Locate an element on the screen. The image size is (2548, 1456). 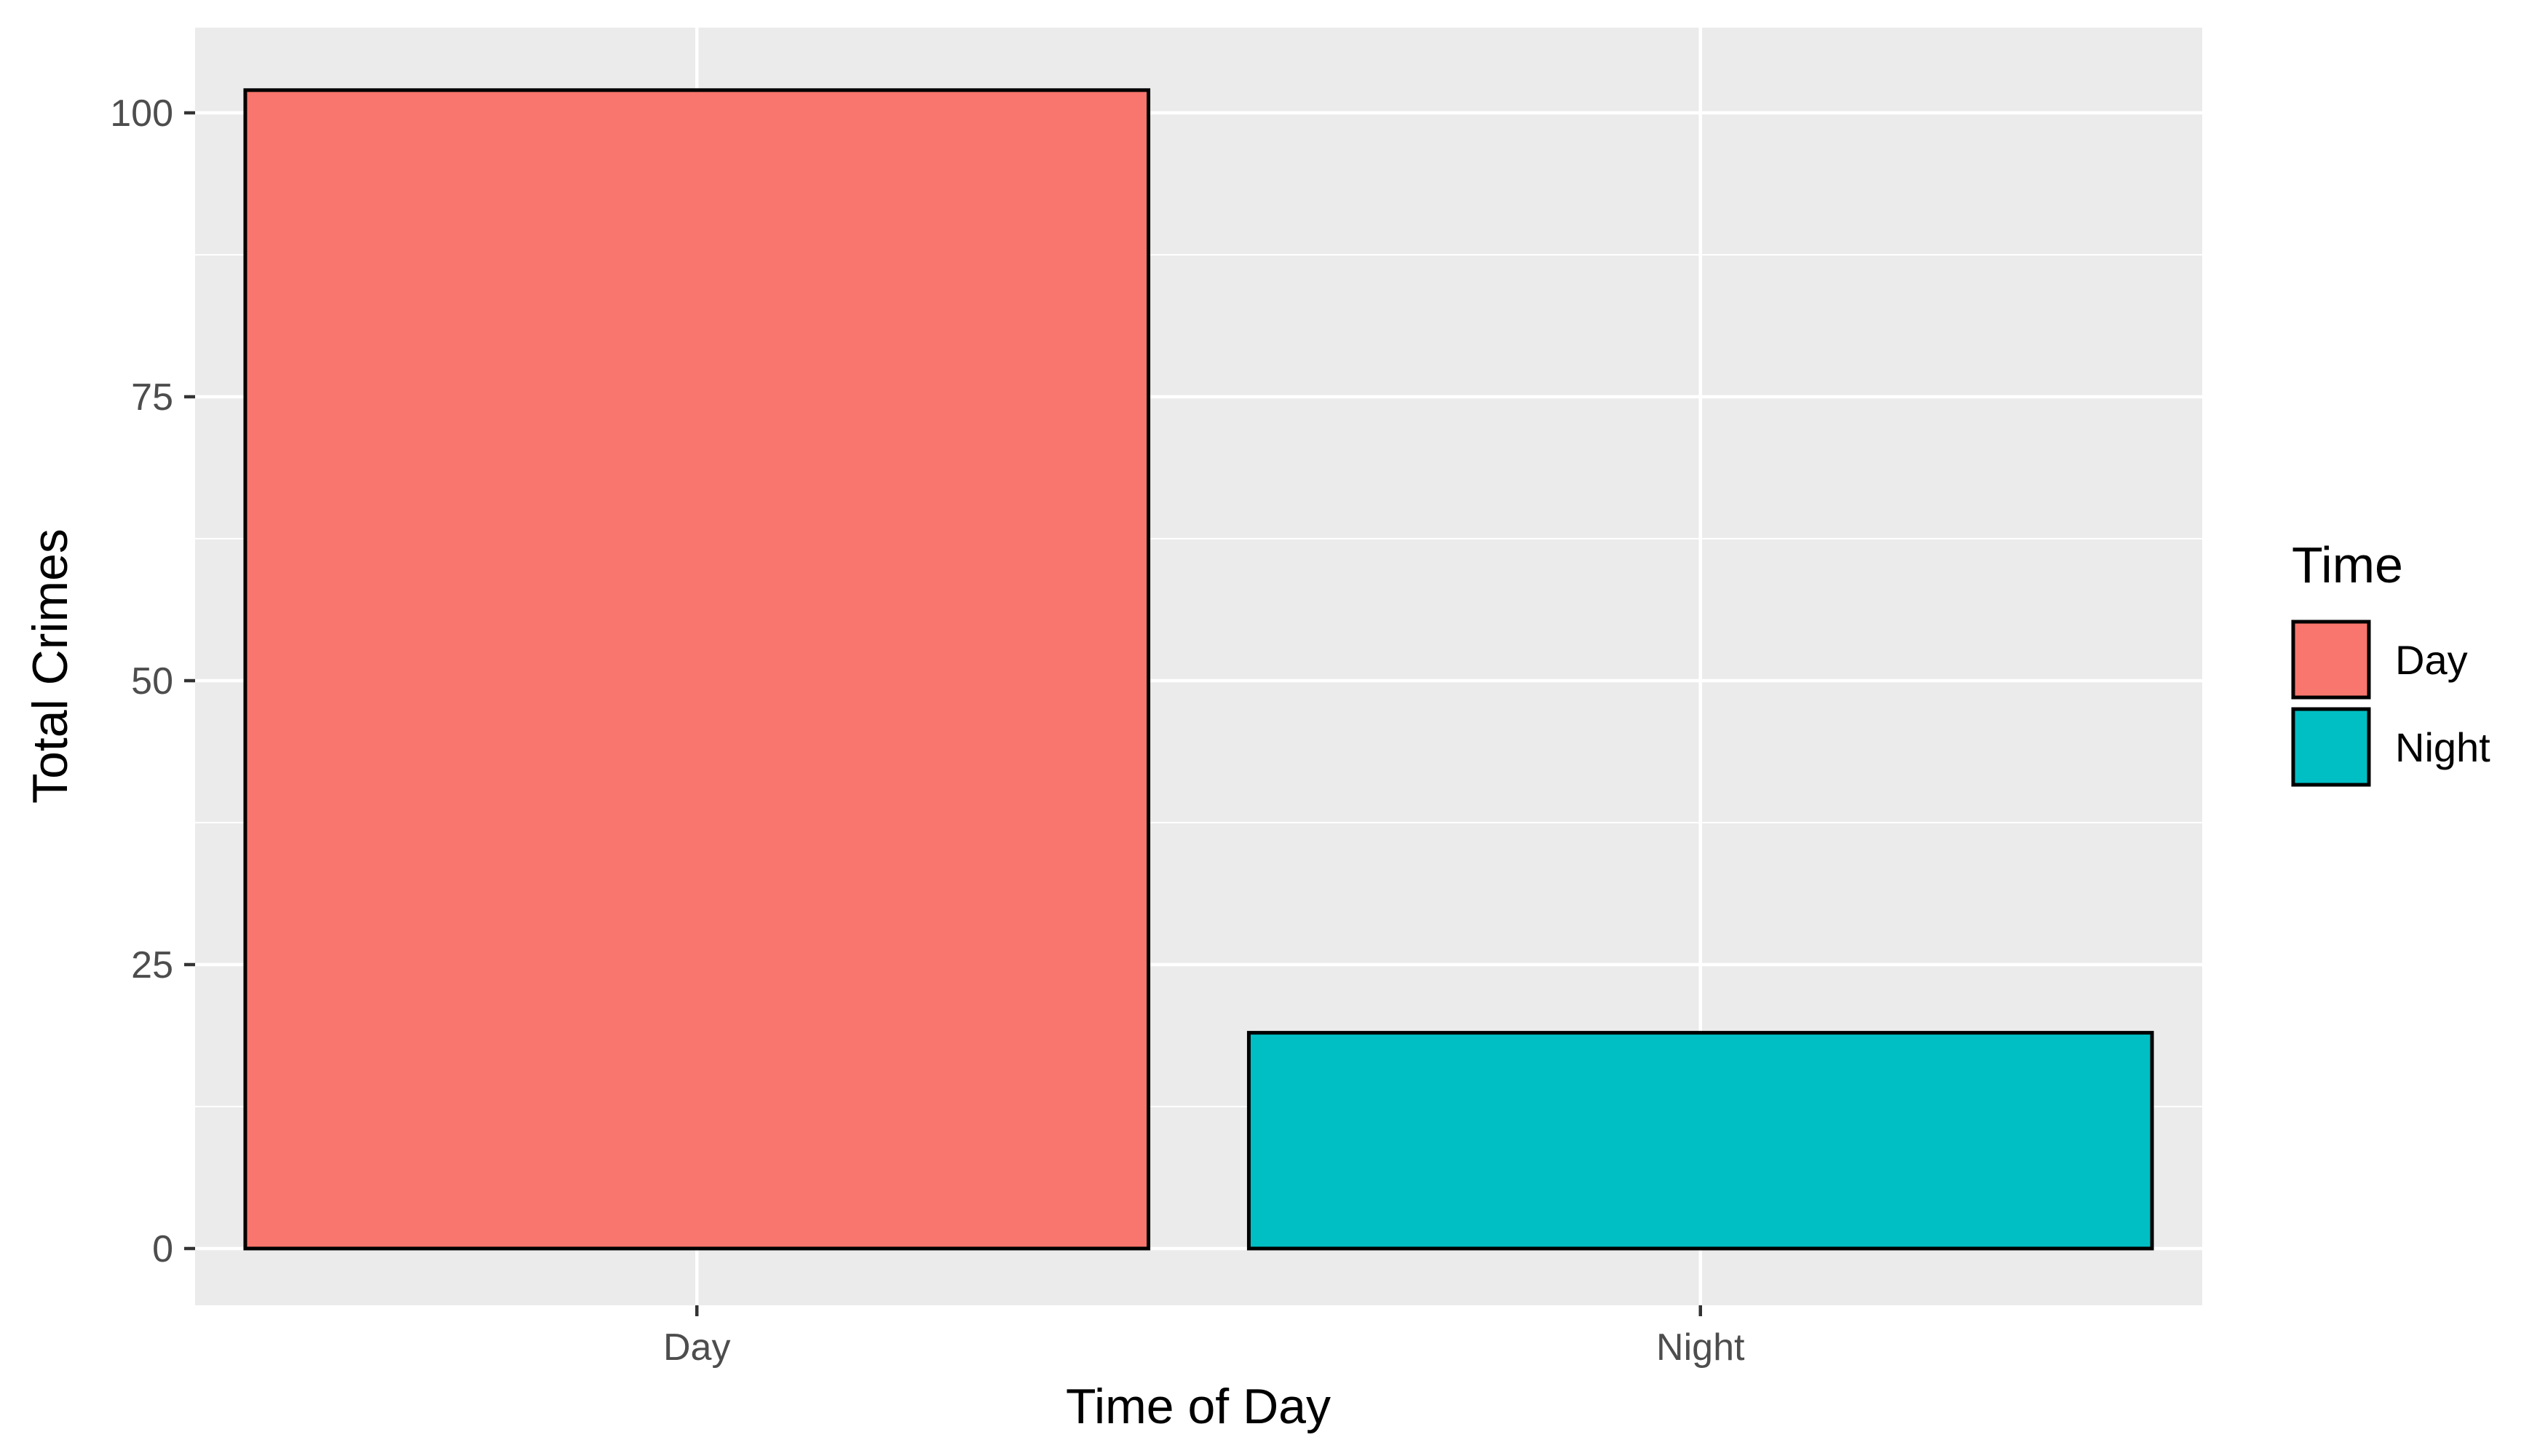
y-tick-label: 75 is located at coordinates (152, 397).